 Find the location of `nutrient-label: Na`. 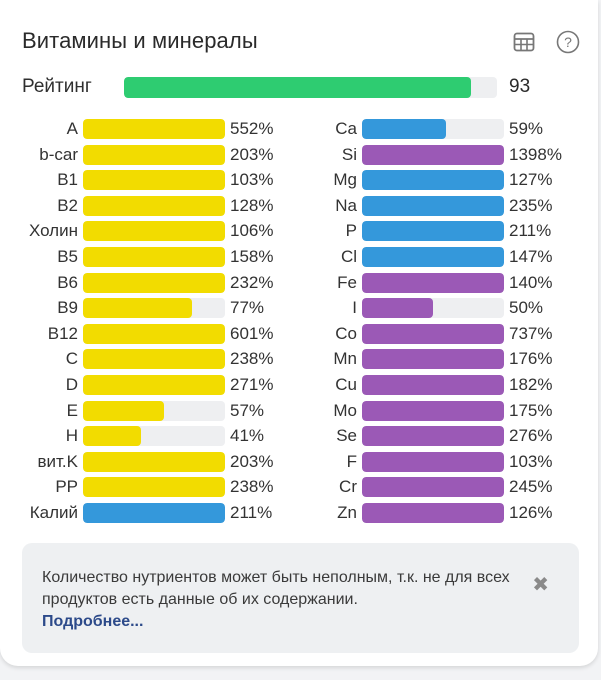

nutrient-label: Na is located at coordinates (346, 205).